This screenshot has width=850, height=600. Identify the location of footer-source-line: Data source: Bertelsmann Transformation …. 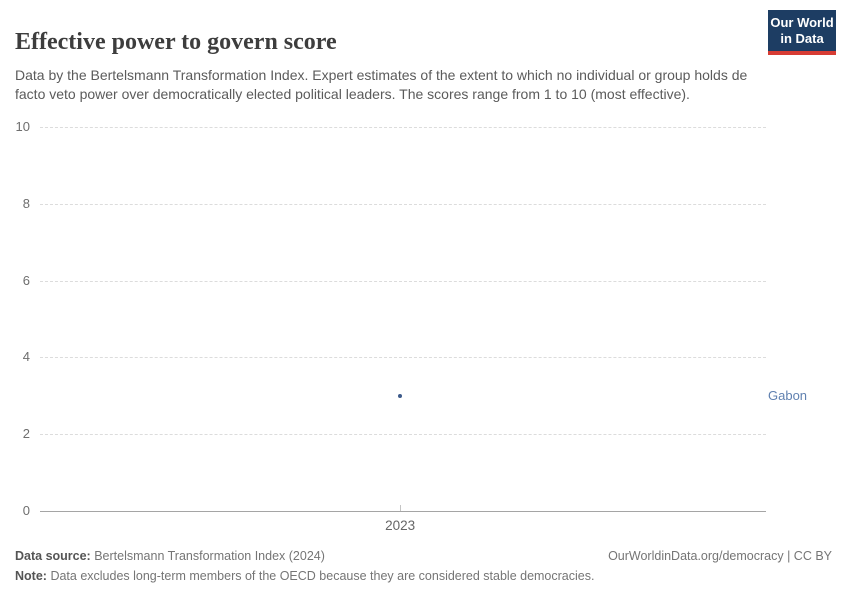
(423, 556).